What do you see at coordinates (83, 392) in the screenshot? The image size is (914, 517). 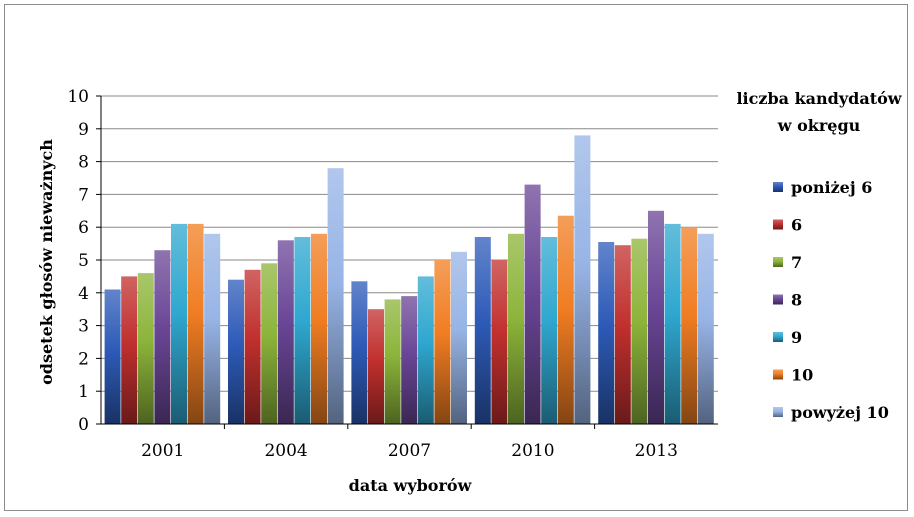 I see `y-tick-label: 1` at bounding box center [83, 392].